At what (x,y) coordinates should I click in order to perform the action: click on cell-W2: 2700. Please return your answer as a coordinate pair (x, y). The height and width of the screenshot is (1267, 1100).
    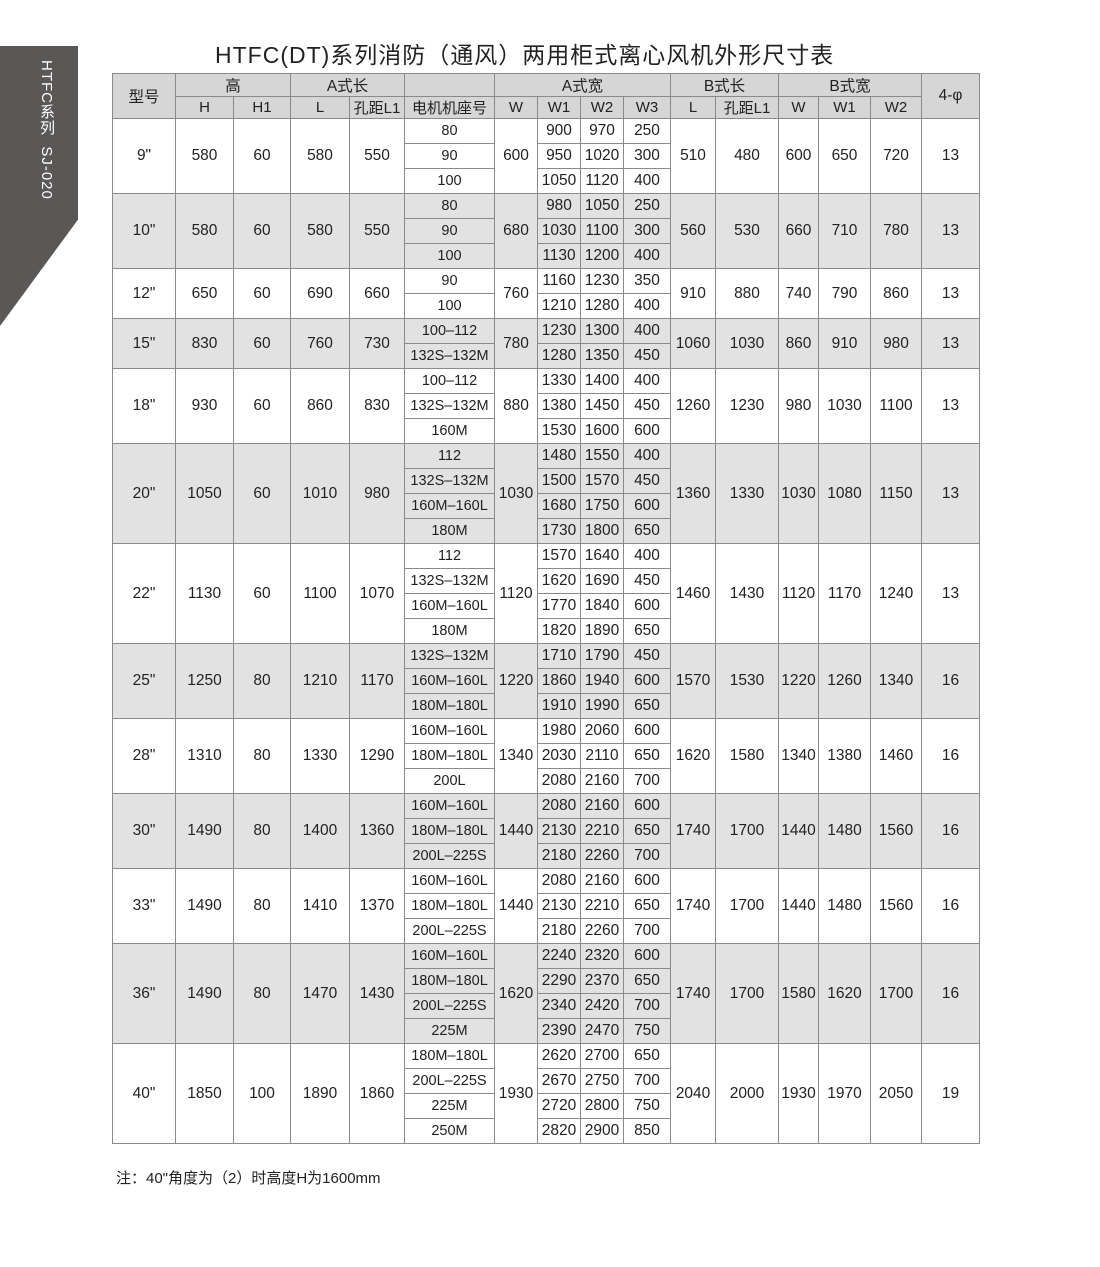
    Looking at the image, I should click on (602, 1056).